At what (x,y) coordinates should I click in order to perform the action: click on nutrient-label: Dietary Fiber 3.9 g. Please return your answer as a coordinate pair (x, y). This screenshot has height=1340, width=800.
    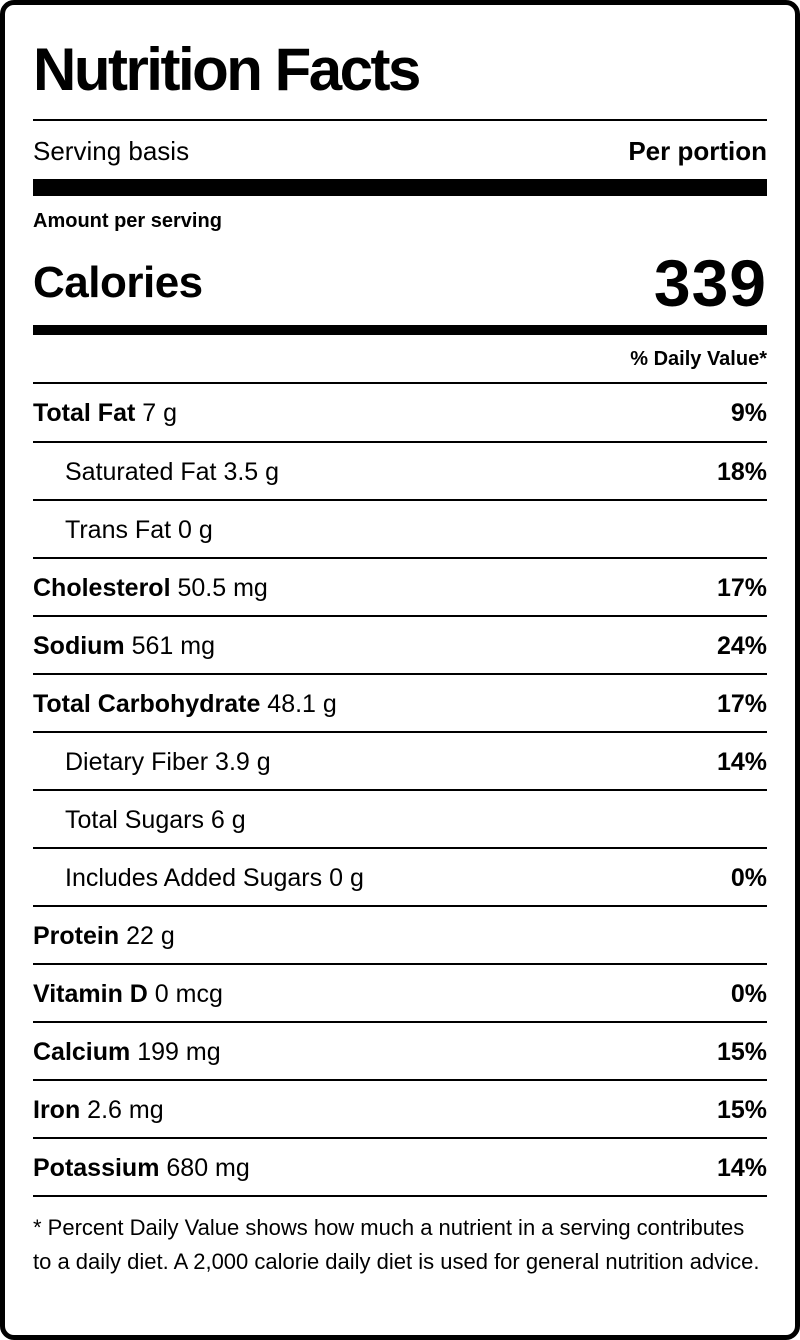
    Looking at the image, I should click on (168, 762).